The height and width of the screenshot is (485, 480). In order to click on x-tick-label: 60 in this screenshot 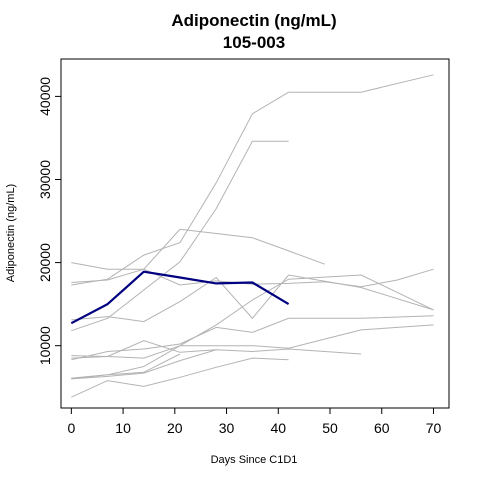, I will do `click(382, 428)`.